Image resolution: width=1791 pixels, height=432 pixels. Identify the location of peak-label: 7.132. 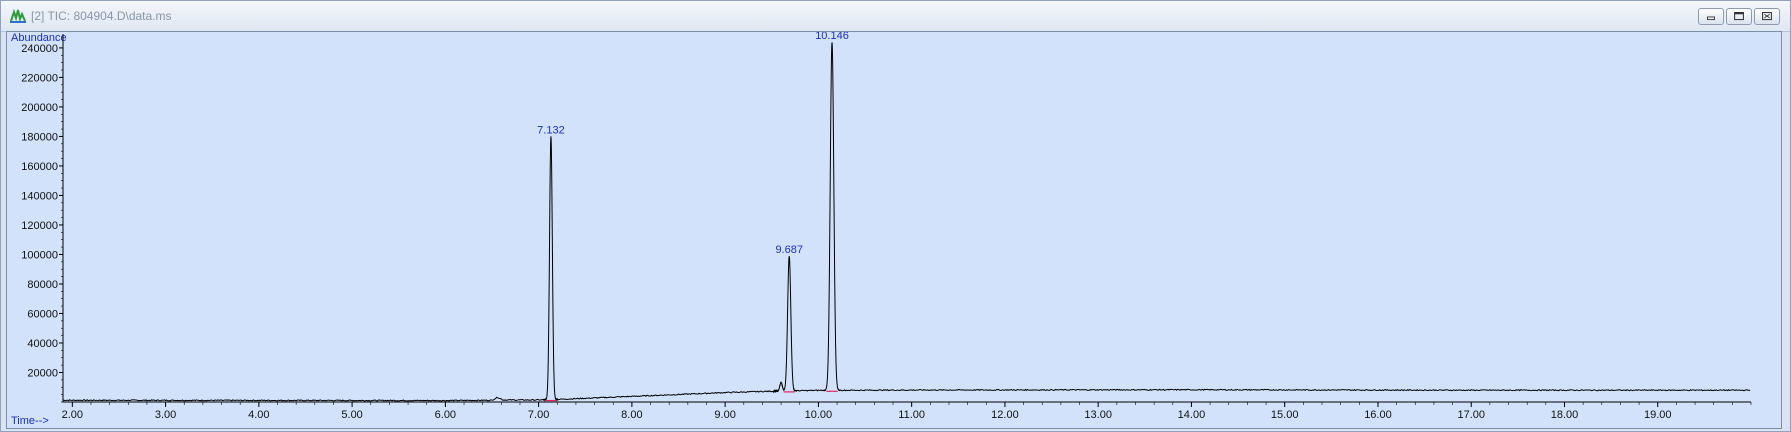
(551, 130).